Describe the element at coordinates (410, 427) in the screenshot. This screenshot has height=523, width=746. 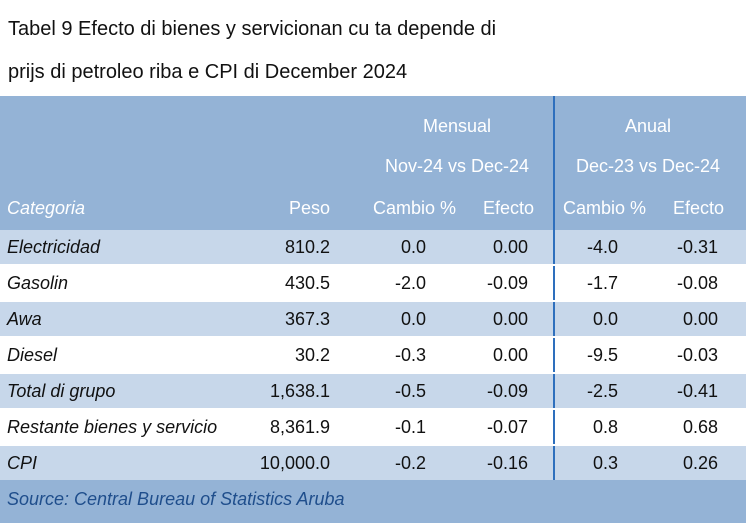
I see `cell-mensual-cambio: -0.1` at that location.